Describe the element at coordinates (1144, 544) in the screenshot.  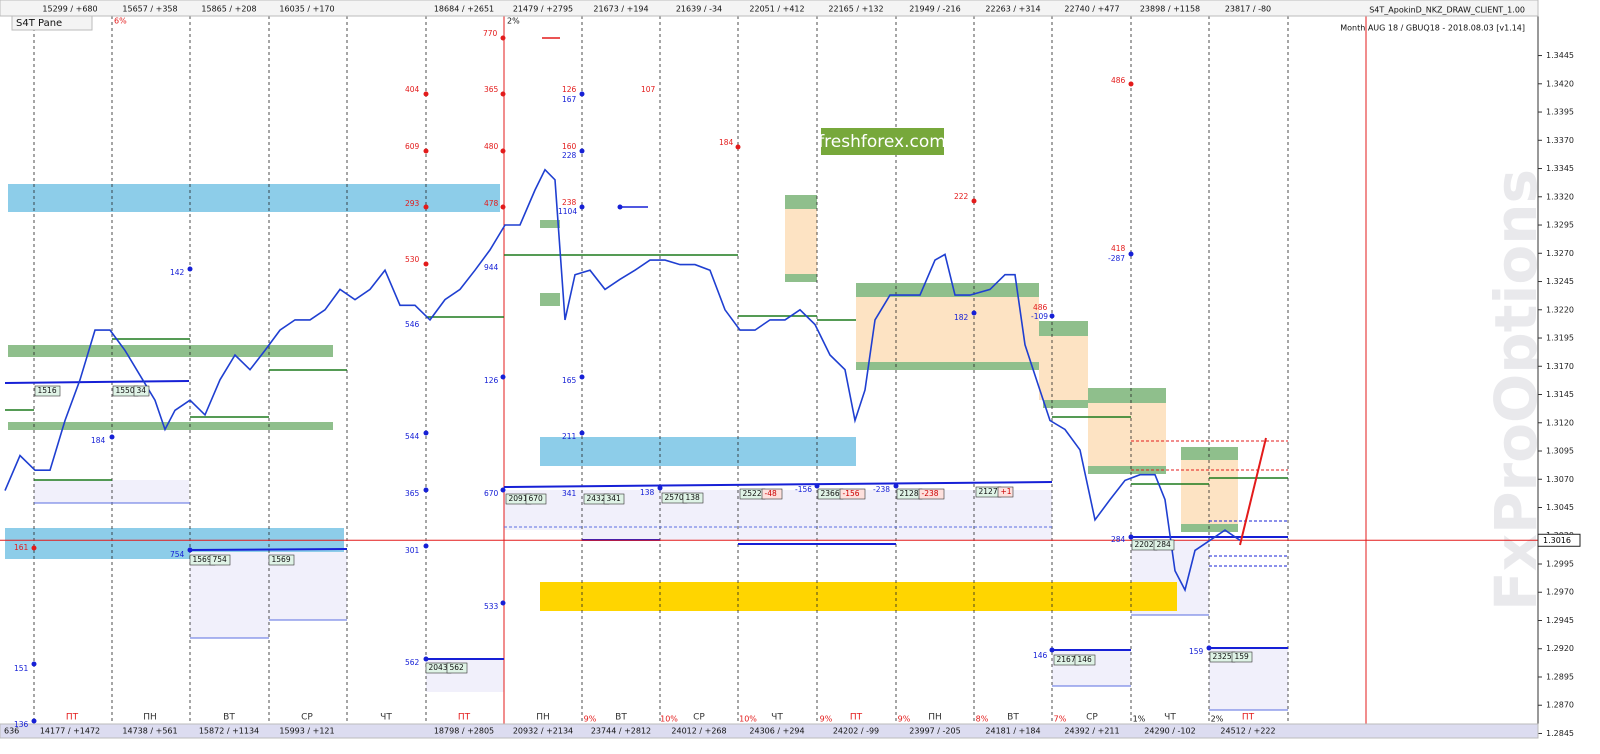
I see `box-label: 2202` at that location.